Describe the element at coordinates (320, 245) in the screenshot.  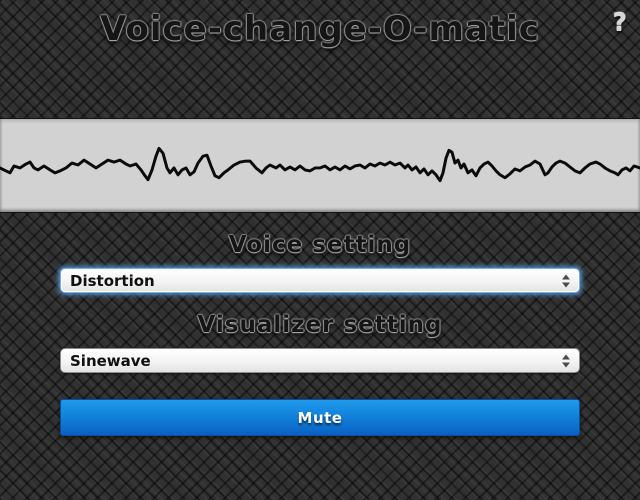
I see `voice-setting-label: Voice setting` at that location.